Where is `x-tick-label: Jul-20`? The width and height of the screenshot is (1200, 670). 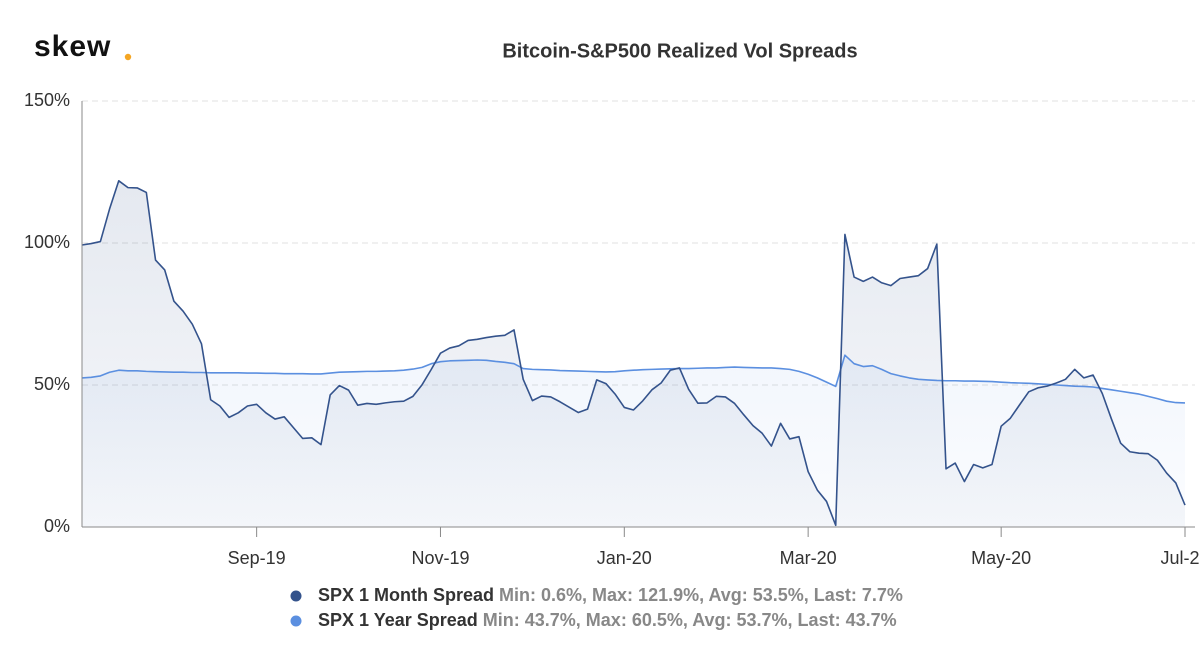 x-tick-label: Jul-20 is located at coordinates (1180, 558).